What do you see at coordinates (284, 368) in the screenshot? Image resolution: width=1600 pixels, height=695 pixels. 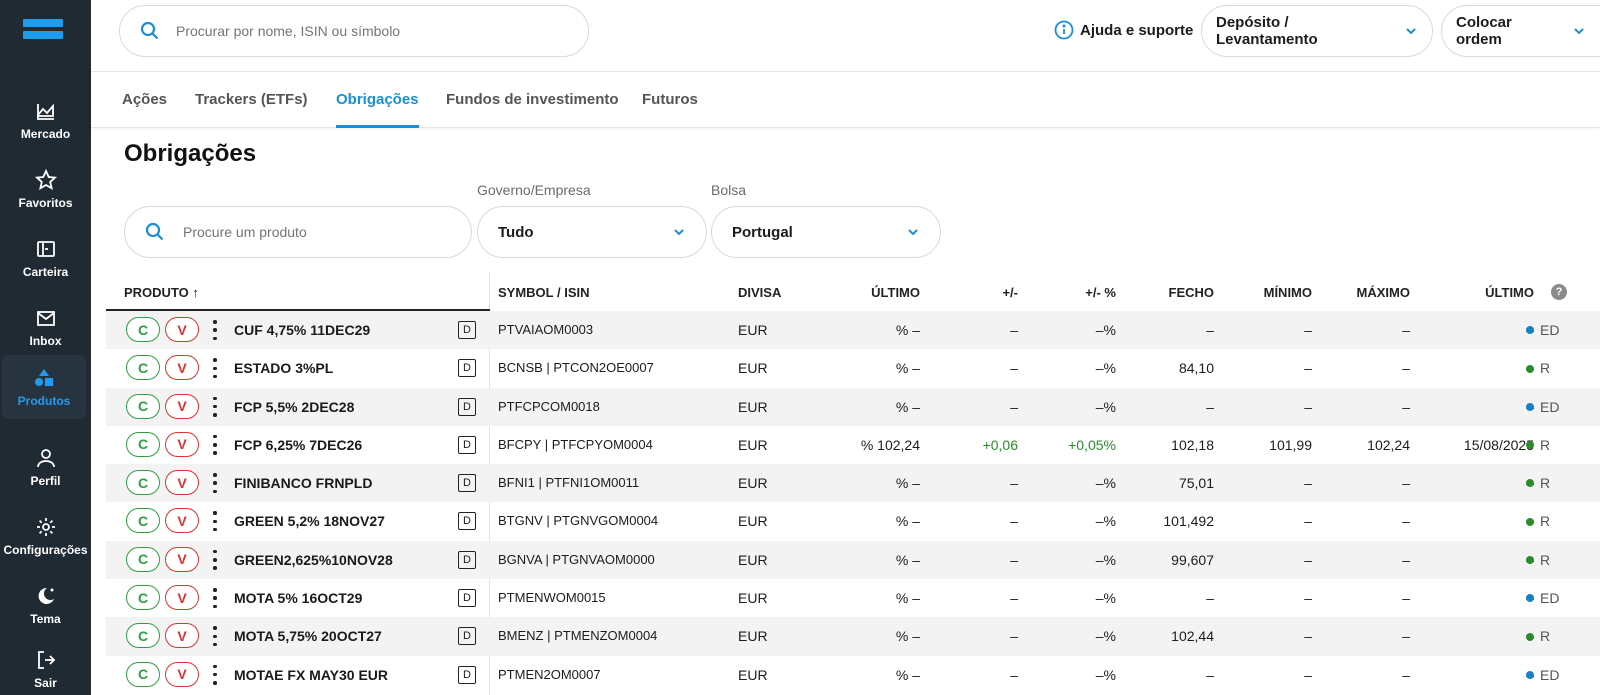 I see `product-name: ESTADO 3%PL` at bounding box center [284, 368].